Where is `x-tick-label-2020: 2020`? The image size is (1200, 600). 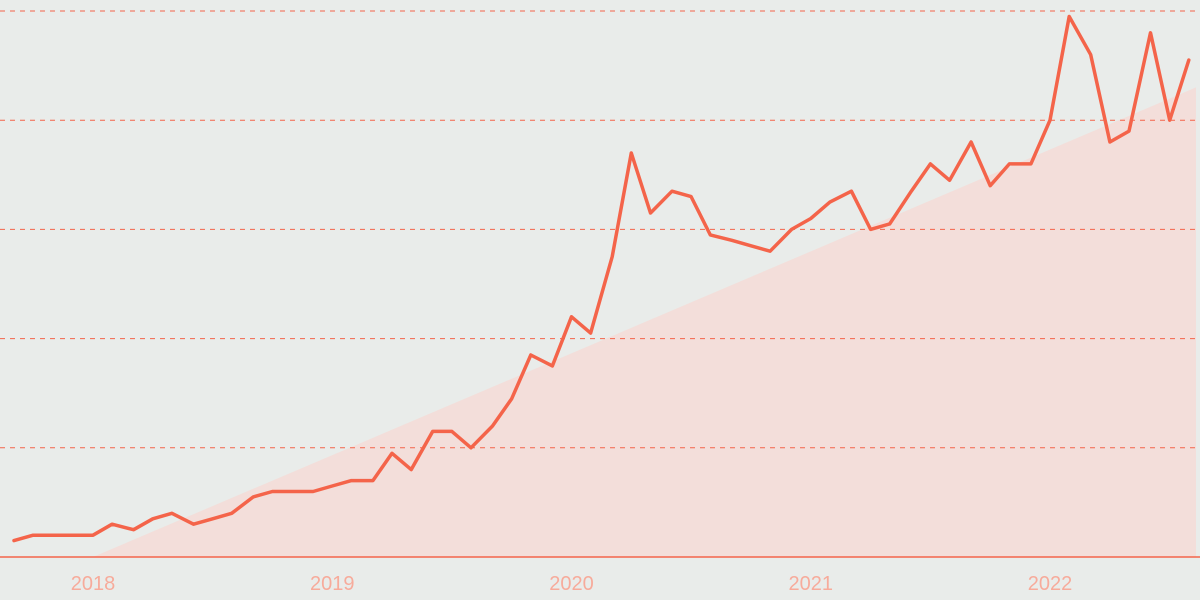 x-tick-label-2020: 2020 is located at coordinates (571, 584).